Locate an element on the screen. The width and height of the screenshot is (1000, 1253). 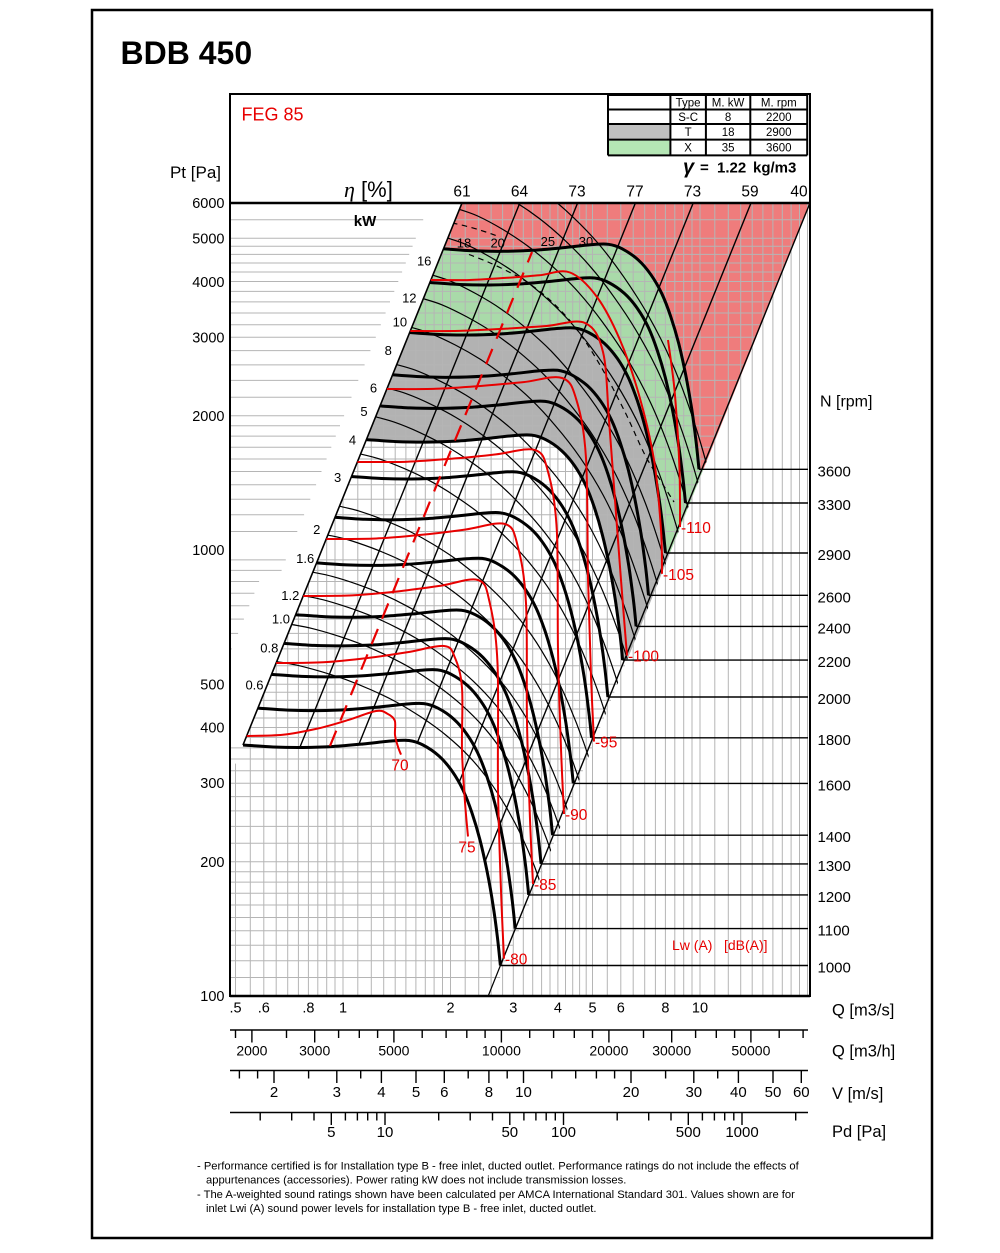
svg-text: 1000 is located at coordinates (208, 551).